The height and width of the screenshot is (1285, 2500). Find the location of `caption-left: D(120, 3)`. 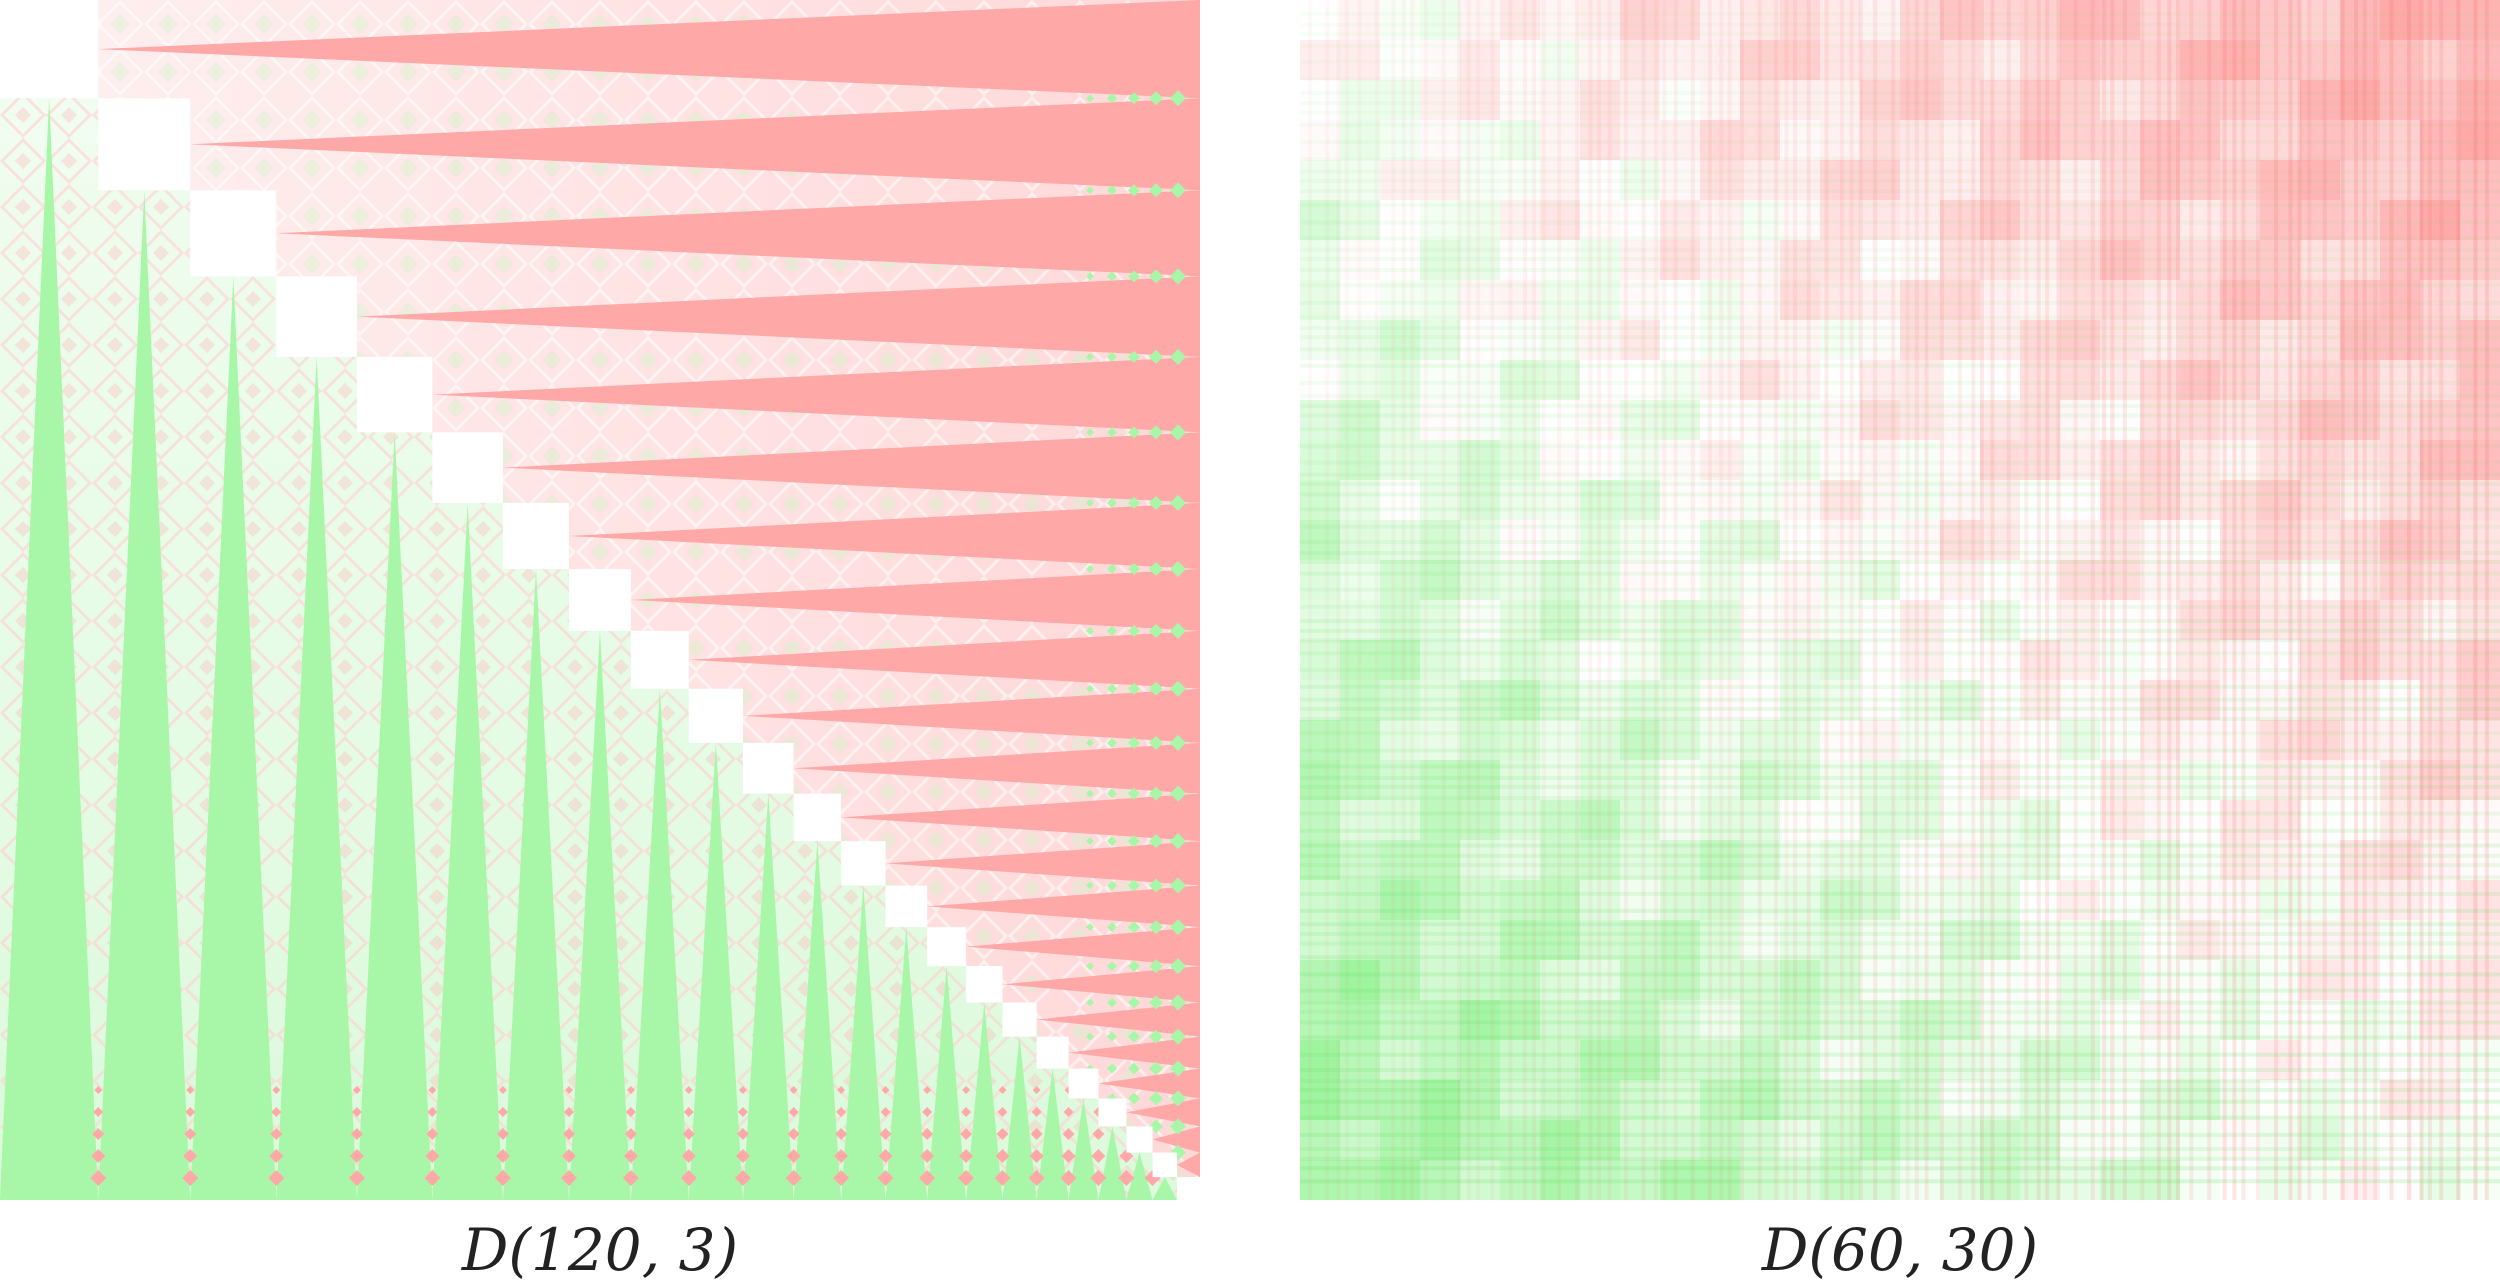

caption-left: D(120, 3) is located at coordinates (600, 1250).